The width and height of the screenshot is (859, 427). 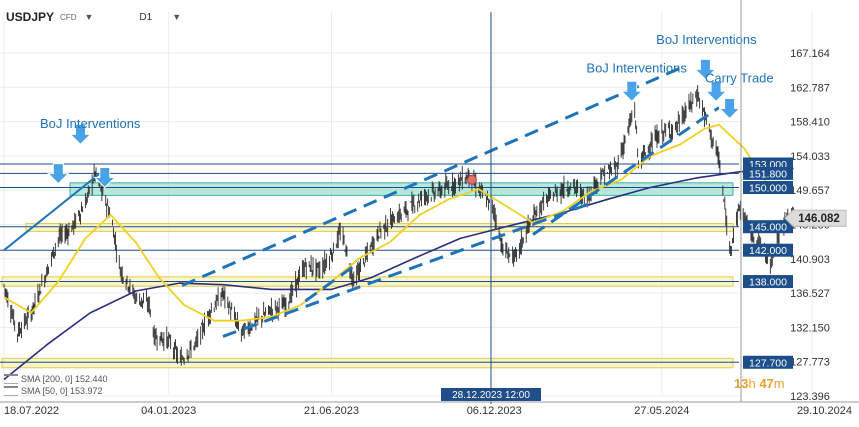 I want to click on crosshair-date-label: 28.12.2023 12:00, so click(x=491, y=395).